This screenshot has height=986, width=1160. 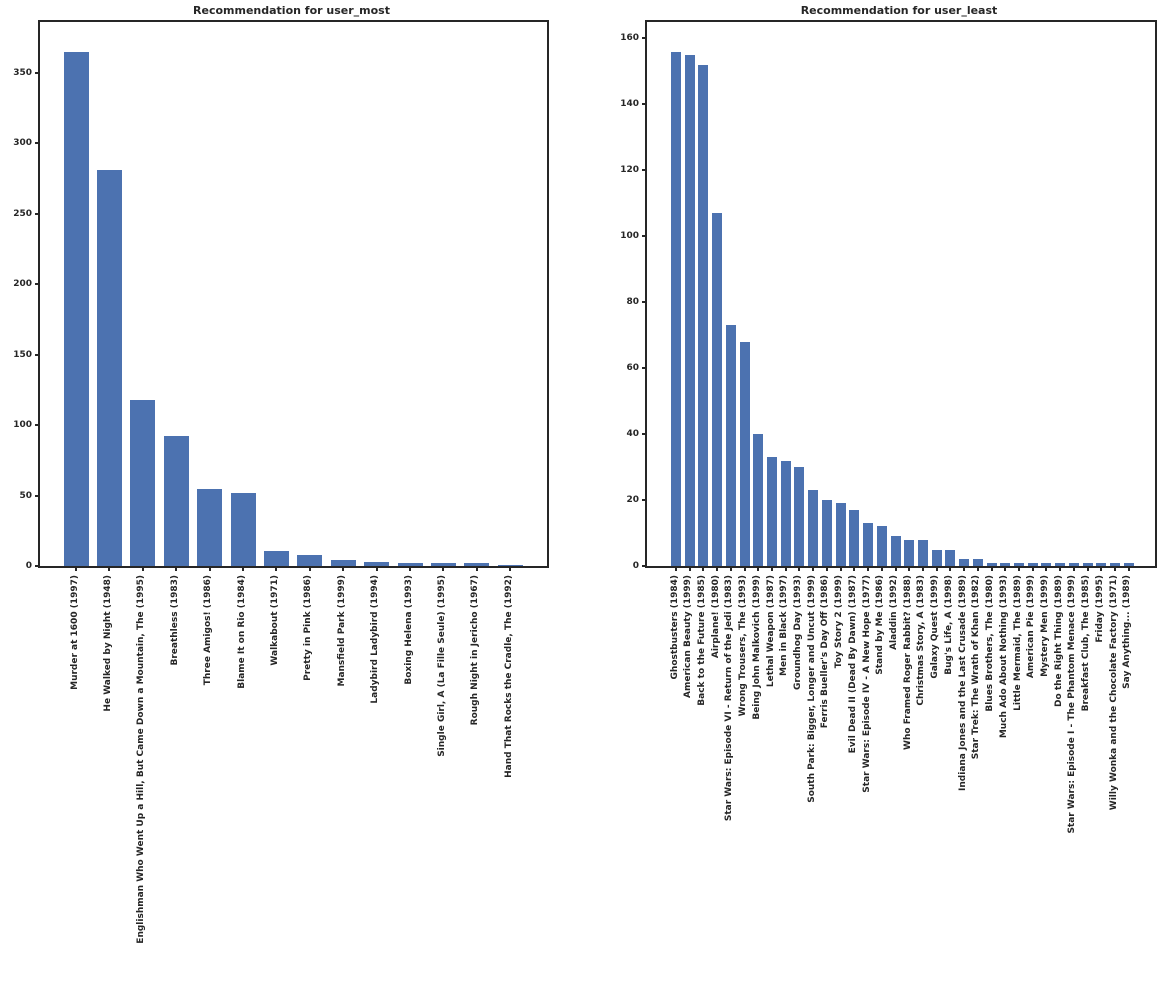 What do you see at coordinates (632, 302) in the screenshot?
I see `y-tick-label: 80` at bounding box center [632, 302].